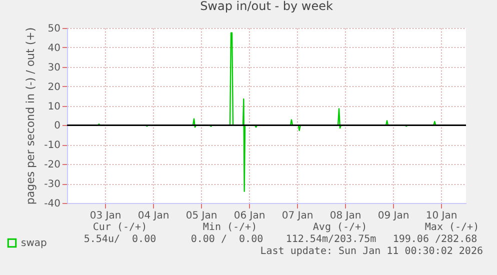  What do you see at coordinates (54, 87) in the screenshot?
I see `y-tick-label: 20` at bounding box center [54, 87].